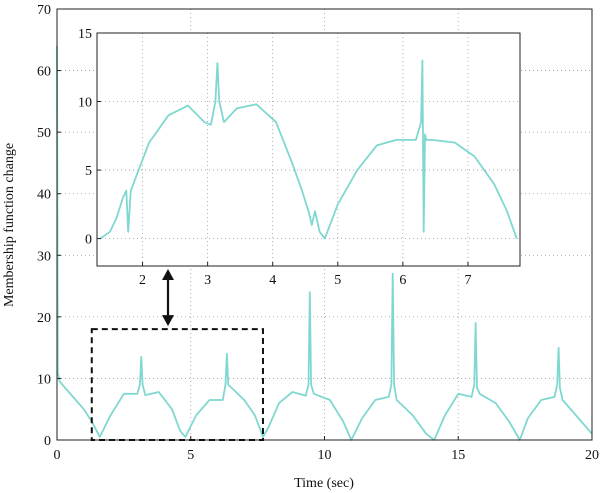 The image size is (600, 493). What do you see at coordinates (592, 455) in the screenshot?
I see `main-tick-label-x: 20` at bounding box center [592, 455].